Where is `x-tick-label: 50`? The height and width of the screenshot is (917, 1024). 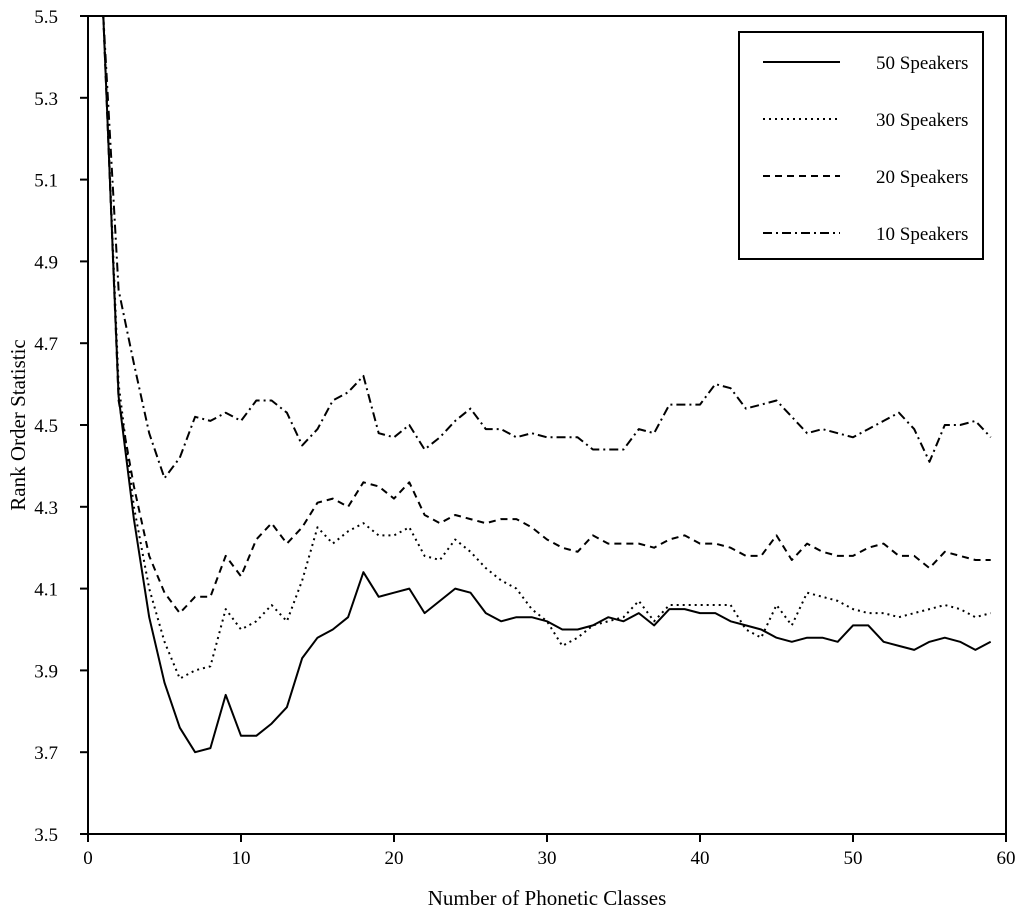 x-tick-label: 50 is located at coordinates (853, 858).